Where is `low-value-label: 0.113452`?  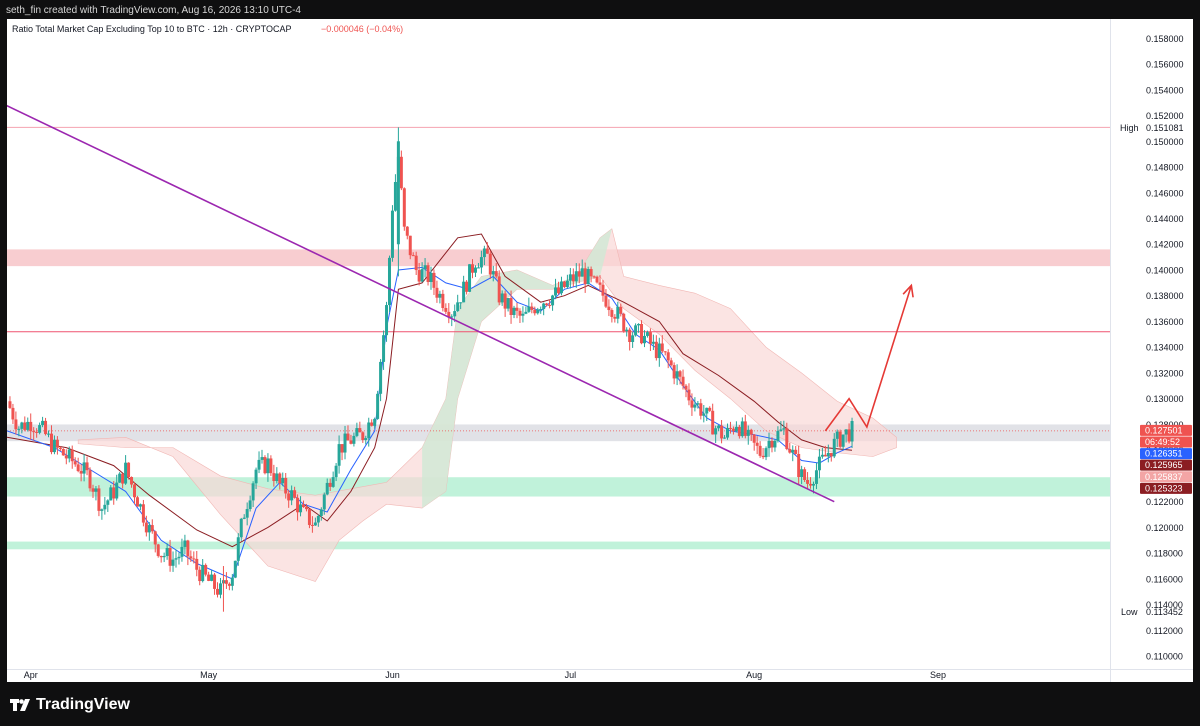
low-value-label: 0.113452 is located at coordinates (1164, 612).